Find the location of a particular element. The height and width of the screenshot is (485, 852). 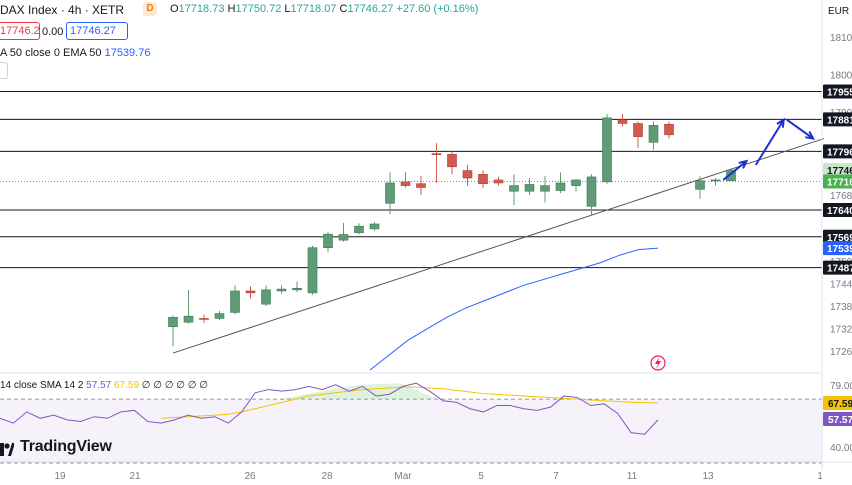

time-tick-label: 26 is located at coordinates (250, 476).